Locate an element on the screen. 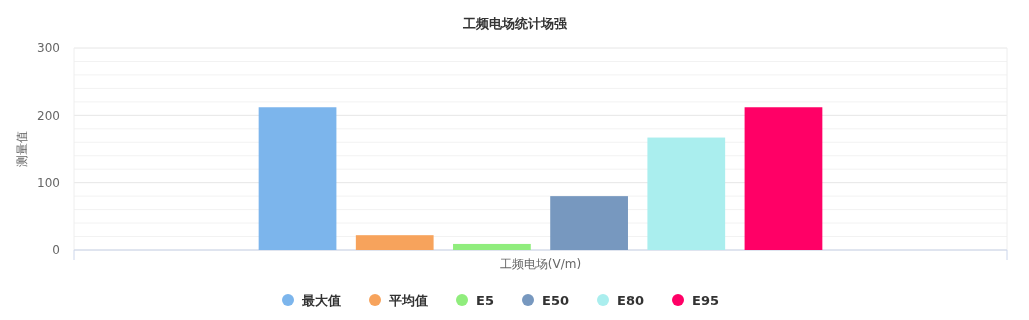 This screenshot has height=320, width=1029. legend-label: E50 is located at coordinates (555, 300).